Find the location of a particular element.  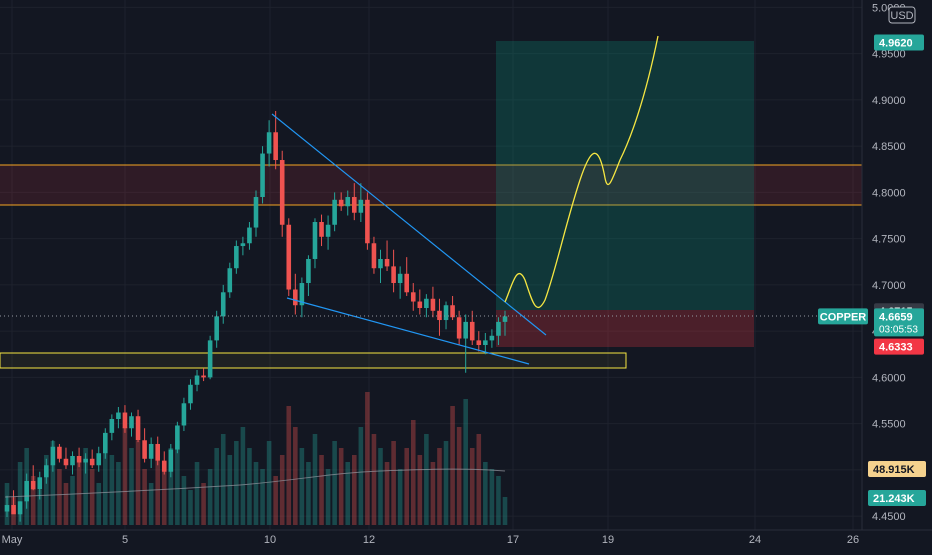

wedge-lower-trendline is located at coordinates (408, 331).